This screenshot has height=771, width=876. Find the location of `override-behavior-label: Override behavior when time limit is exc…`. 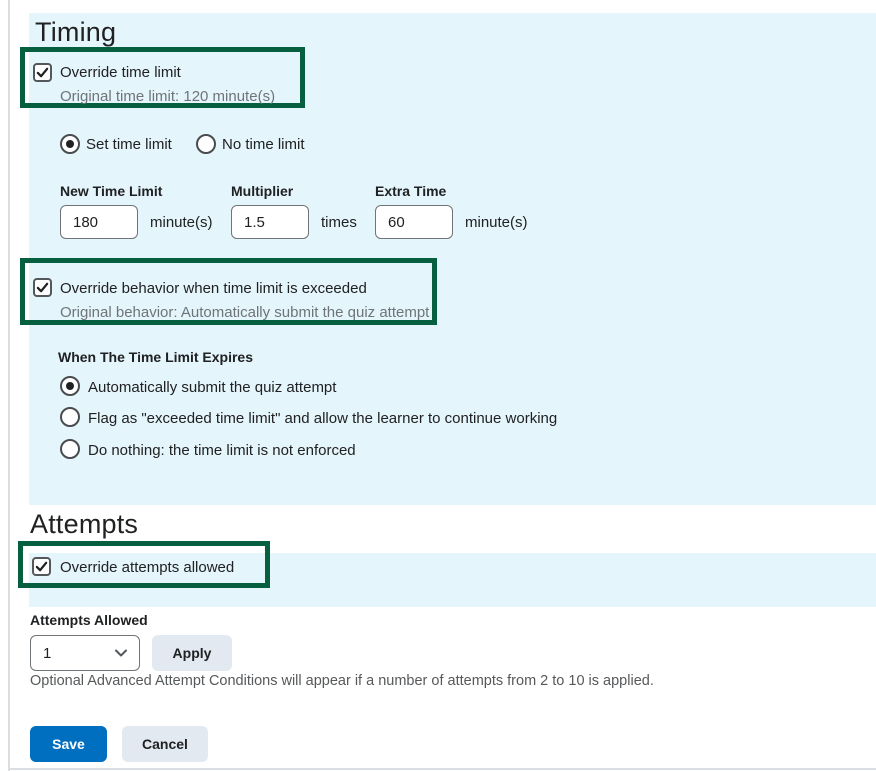

override-behavior-label: Override behavior when time limit is exc… is located at coordinates (213, 288).